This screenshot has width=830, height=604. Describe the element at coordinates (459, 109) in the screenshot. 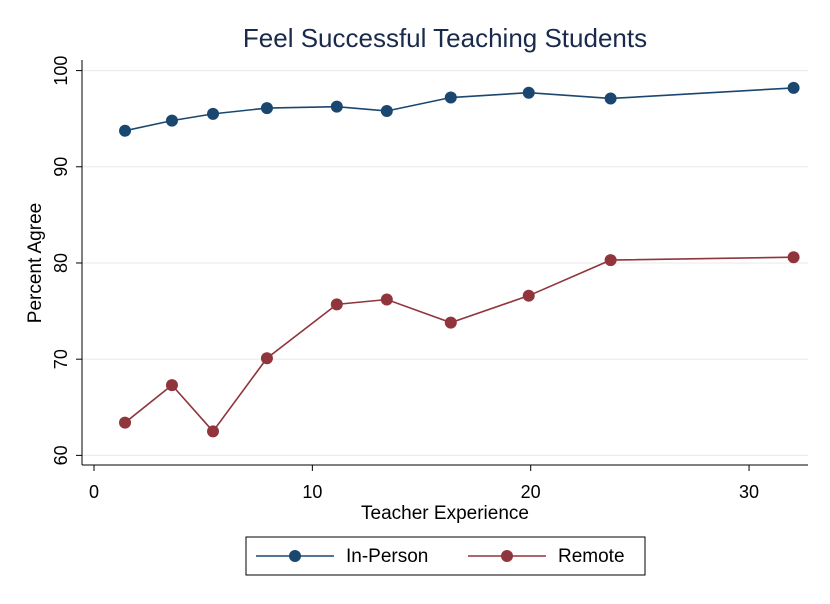

I see `series-line` at that location.